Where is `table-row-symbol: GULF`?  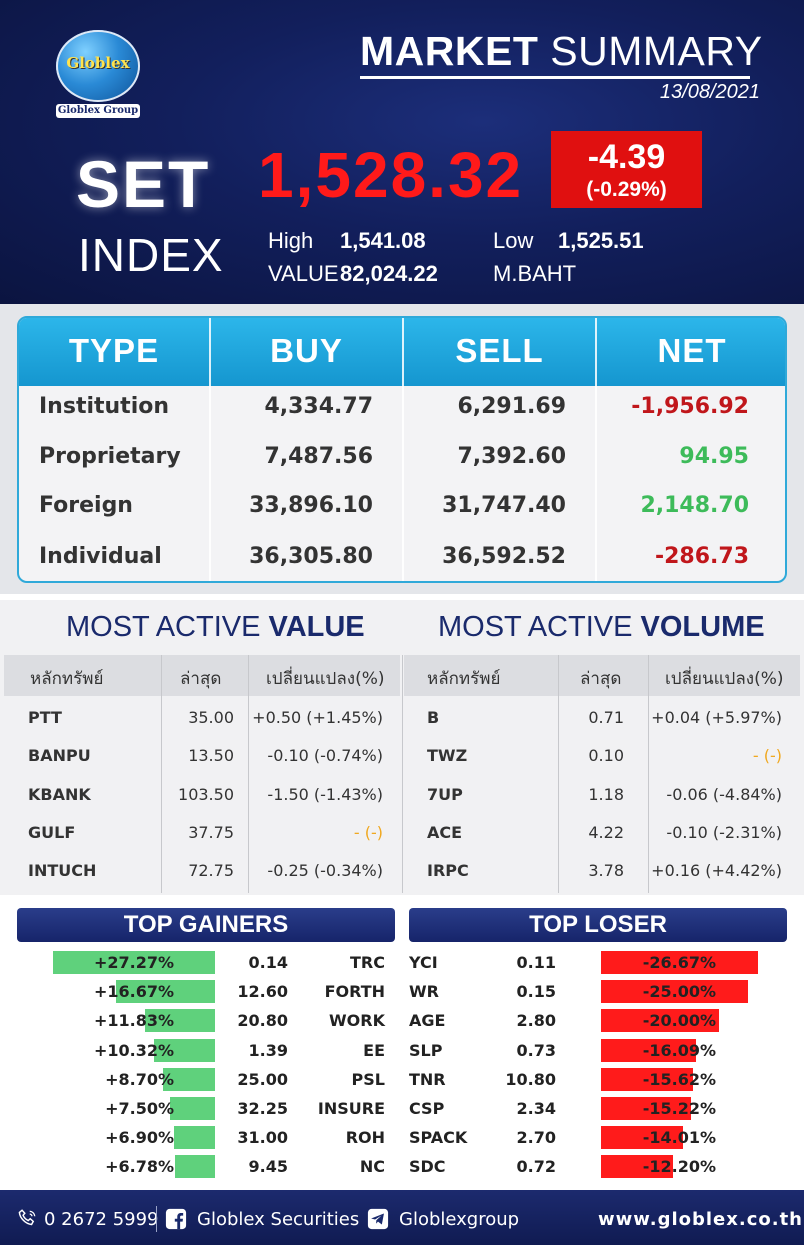
table-row-symbol: GULF is located at coordinates (52, 832).